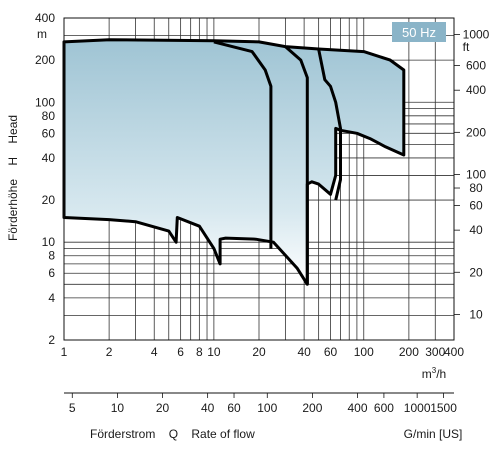 The image size is (500, 451). I want to click on y-axis-label: Förderhöhe H Head, so click(13, 178).